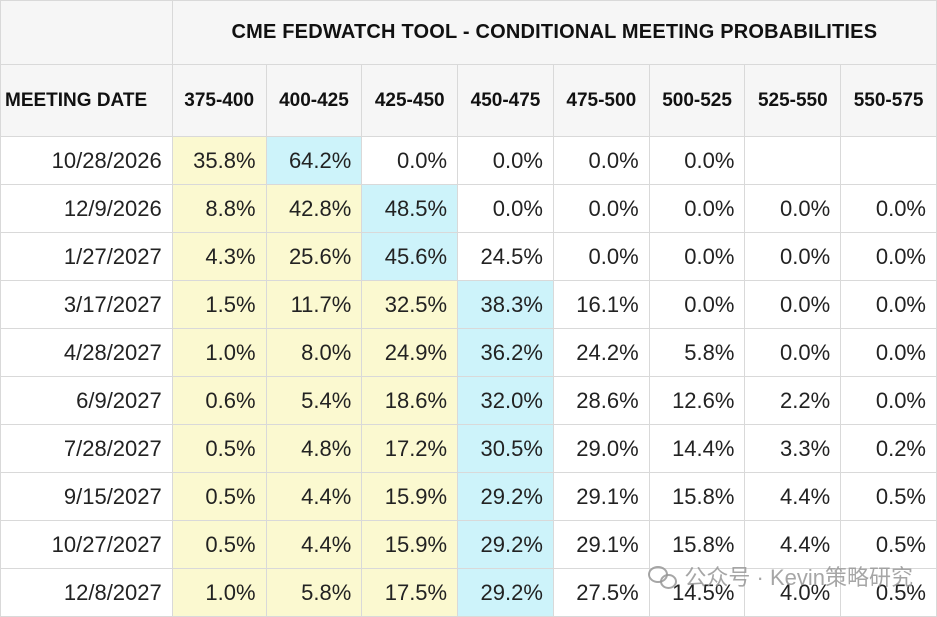 The width and height of the screenshot is (937, 617). I want to click on probability-cell: 24.9%, so click(410, 352).